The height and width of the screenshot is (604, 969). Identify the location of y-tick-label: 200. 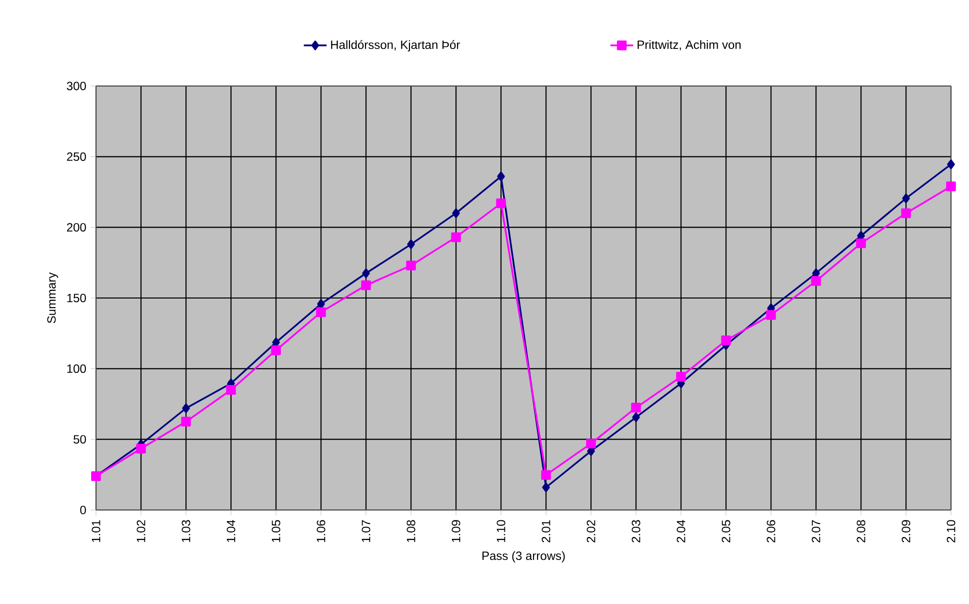
(76, 227).